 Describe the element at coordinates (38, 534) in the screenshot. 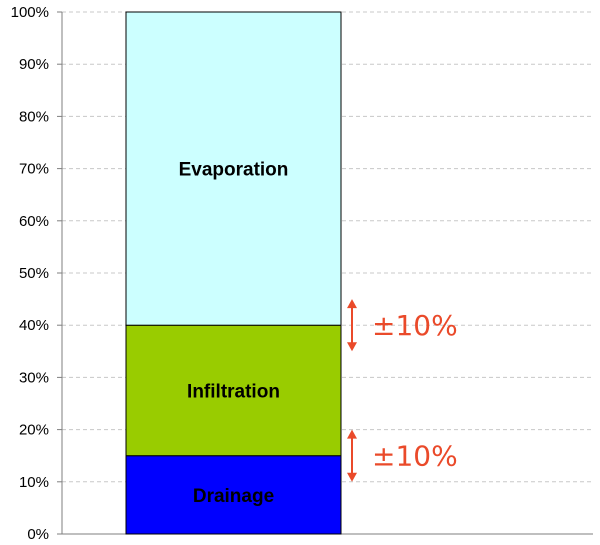

I see `y-tick-label: 0%` at that location.